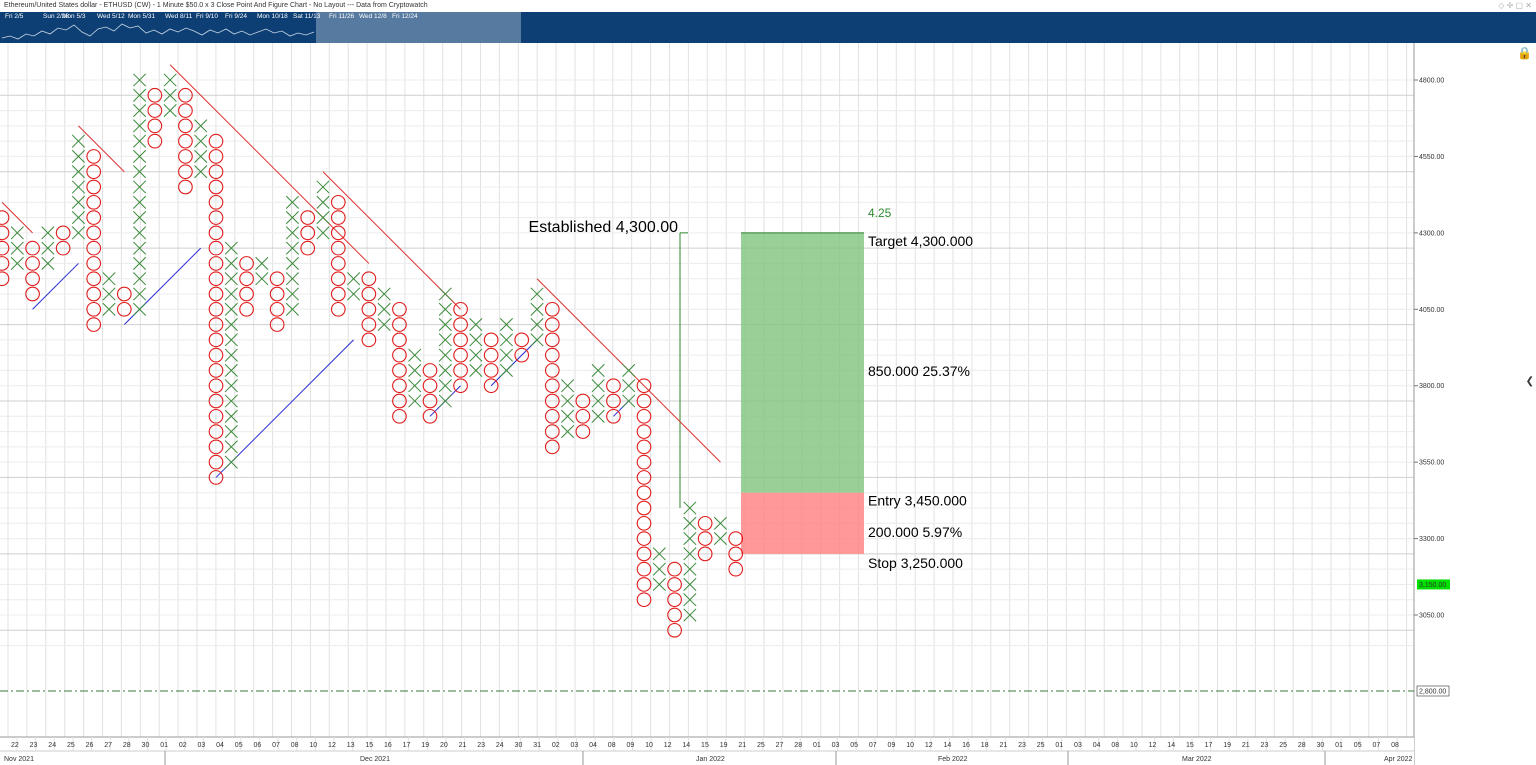 Image resolution: width=1536 pixels, height=765 pixels. I want to click on lock-icon: 🔒, so click(1524, 53).